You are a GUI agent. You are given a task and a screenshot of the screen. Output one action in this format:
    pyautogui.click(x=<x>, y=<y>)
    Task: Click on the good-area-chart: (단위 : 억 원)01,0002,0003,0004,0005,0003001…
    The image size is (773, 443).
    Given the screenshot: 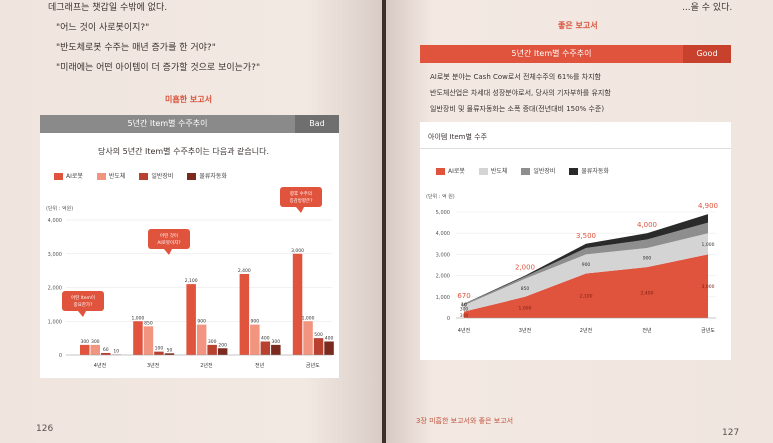 What is the action you would take?
    pyautogui.click(x=572, y=263)
    